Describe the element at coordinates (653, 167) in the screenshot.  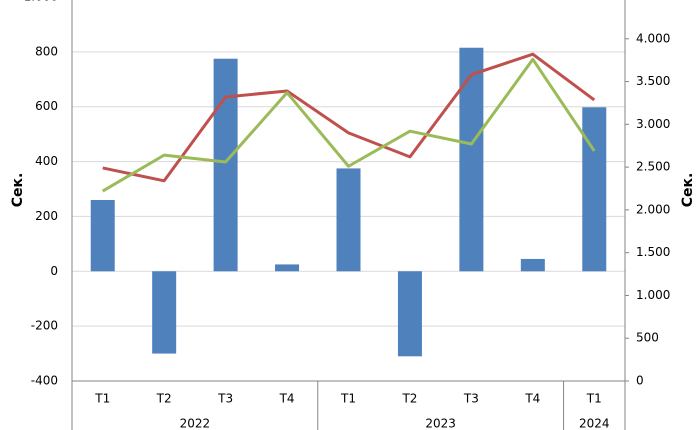
I see `y2-tick-label: 2.500` at that location.